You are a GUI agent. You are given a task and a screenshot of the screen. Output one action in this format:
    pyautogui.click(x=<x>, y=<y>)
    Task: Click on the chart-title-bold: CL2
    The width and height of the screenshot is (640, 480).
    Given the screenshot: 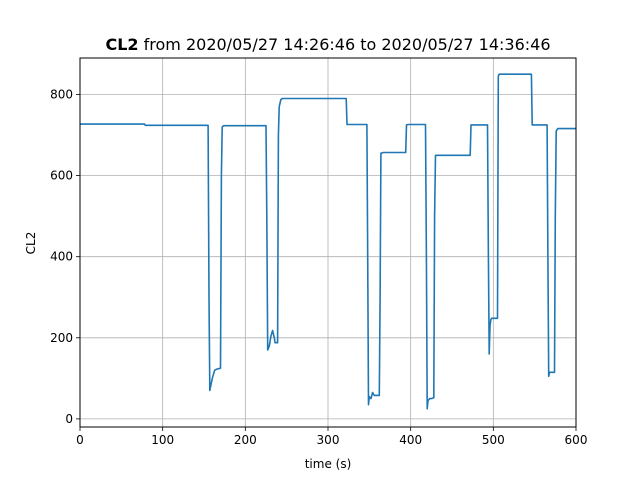 What is the action you would take?
    pyautogui.click(x=121, y=44)
    